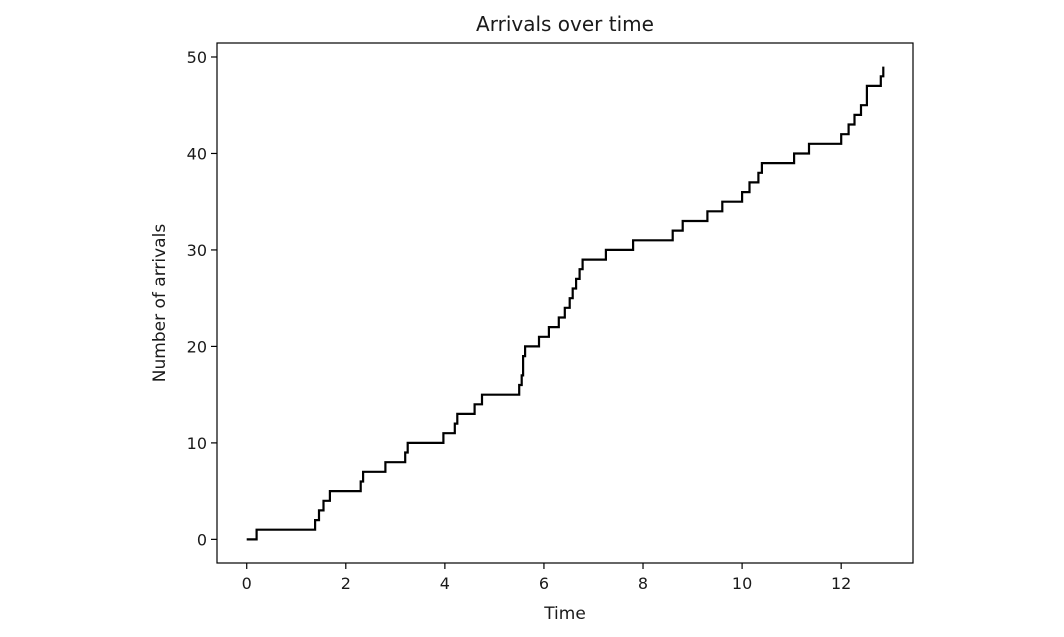 The image size is (1064, 637). What do you see at coordinates (197, 250) in the screenshot?
I see `y-tick-label: 30` at bounding box center [197, 250].